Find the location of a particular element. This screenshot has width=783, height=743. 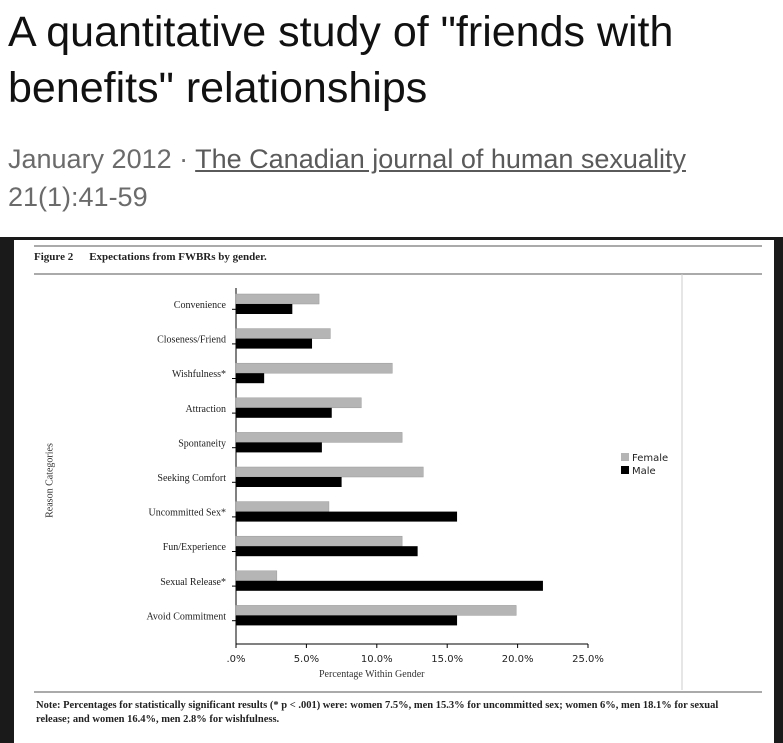

x-tick-label: 5.0% is located at coordinates (306, 659).